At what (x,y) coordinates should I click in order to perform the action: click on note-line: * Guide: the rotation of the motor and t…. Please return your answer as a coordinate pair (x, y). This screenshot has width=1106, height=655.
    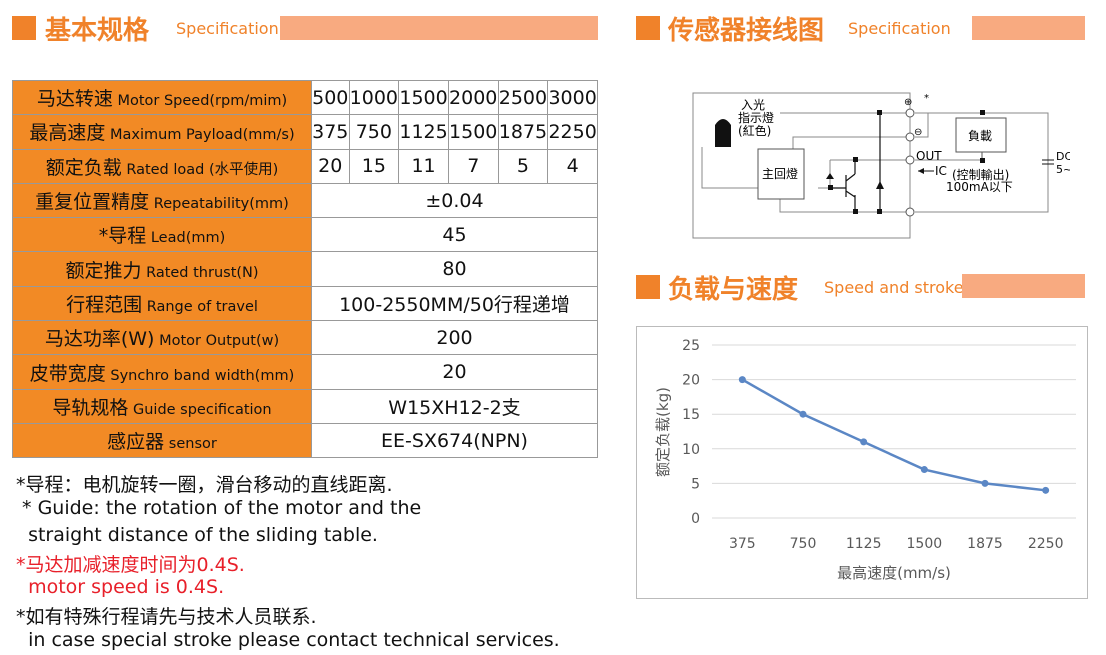
    Looking at the image, I should click on (219, 508).